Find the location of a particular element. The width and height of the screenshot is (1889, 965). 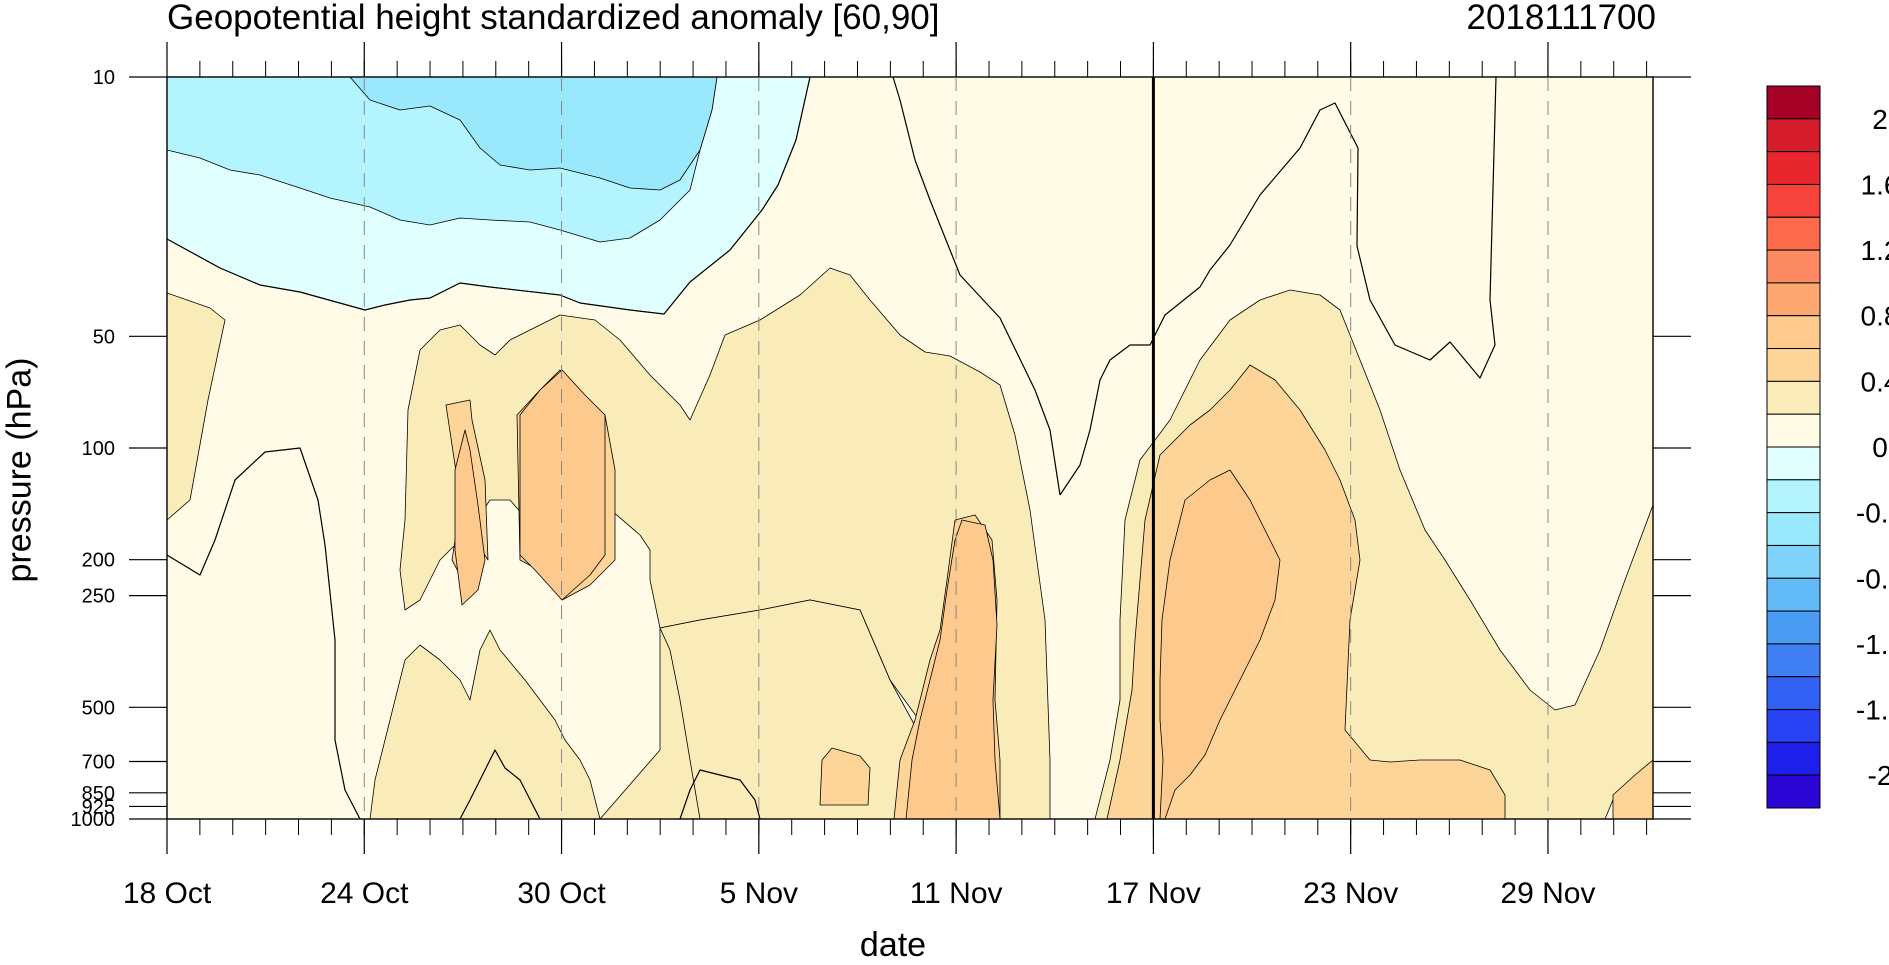

x-tick-label: 24 Oct is located at coordinates (364, 893).